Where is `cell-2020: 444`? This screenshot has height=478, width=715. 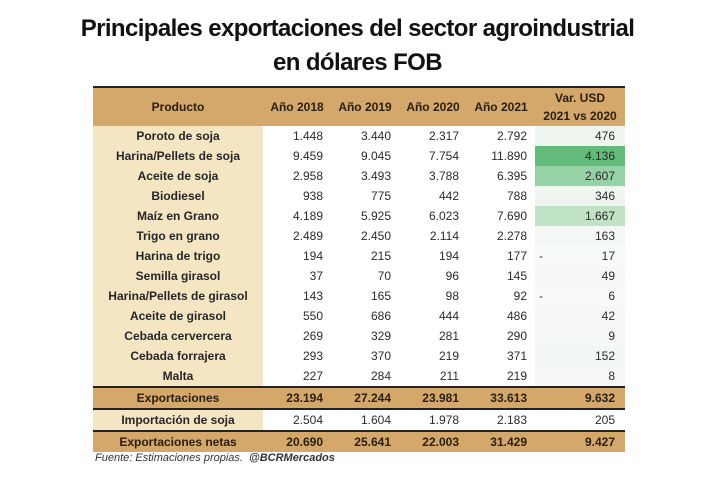 cell-2020: 444 is located at coordinates (448, 316).